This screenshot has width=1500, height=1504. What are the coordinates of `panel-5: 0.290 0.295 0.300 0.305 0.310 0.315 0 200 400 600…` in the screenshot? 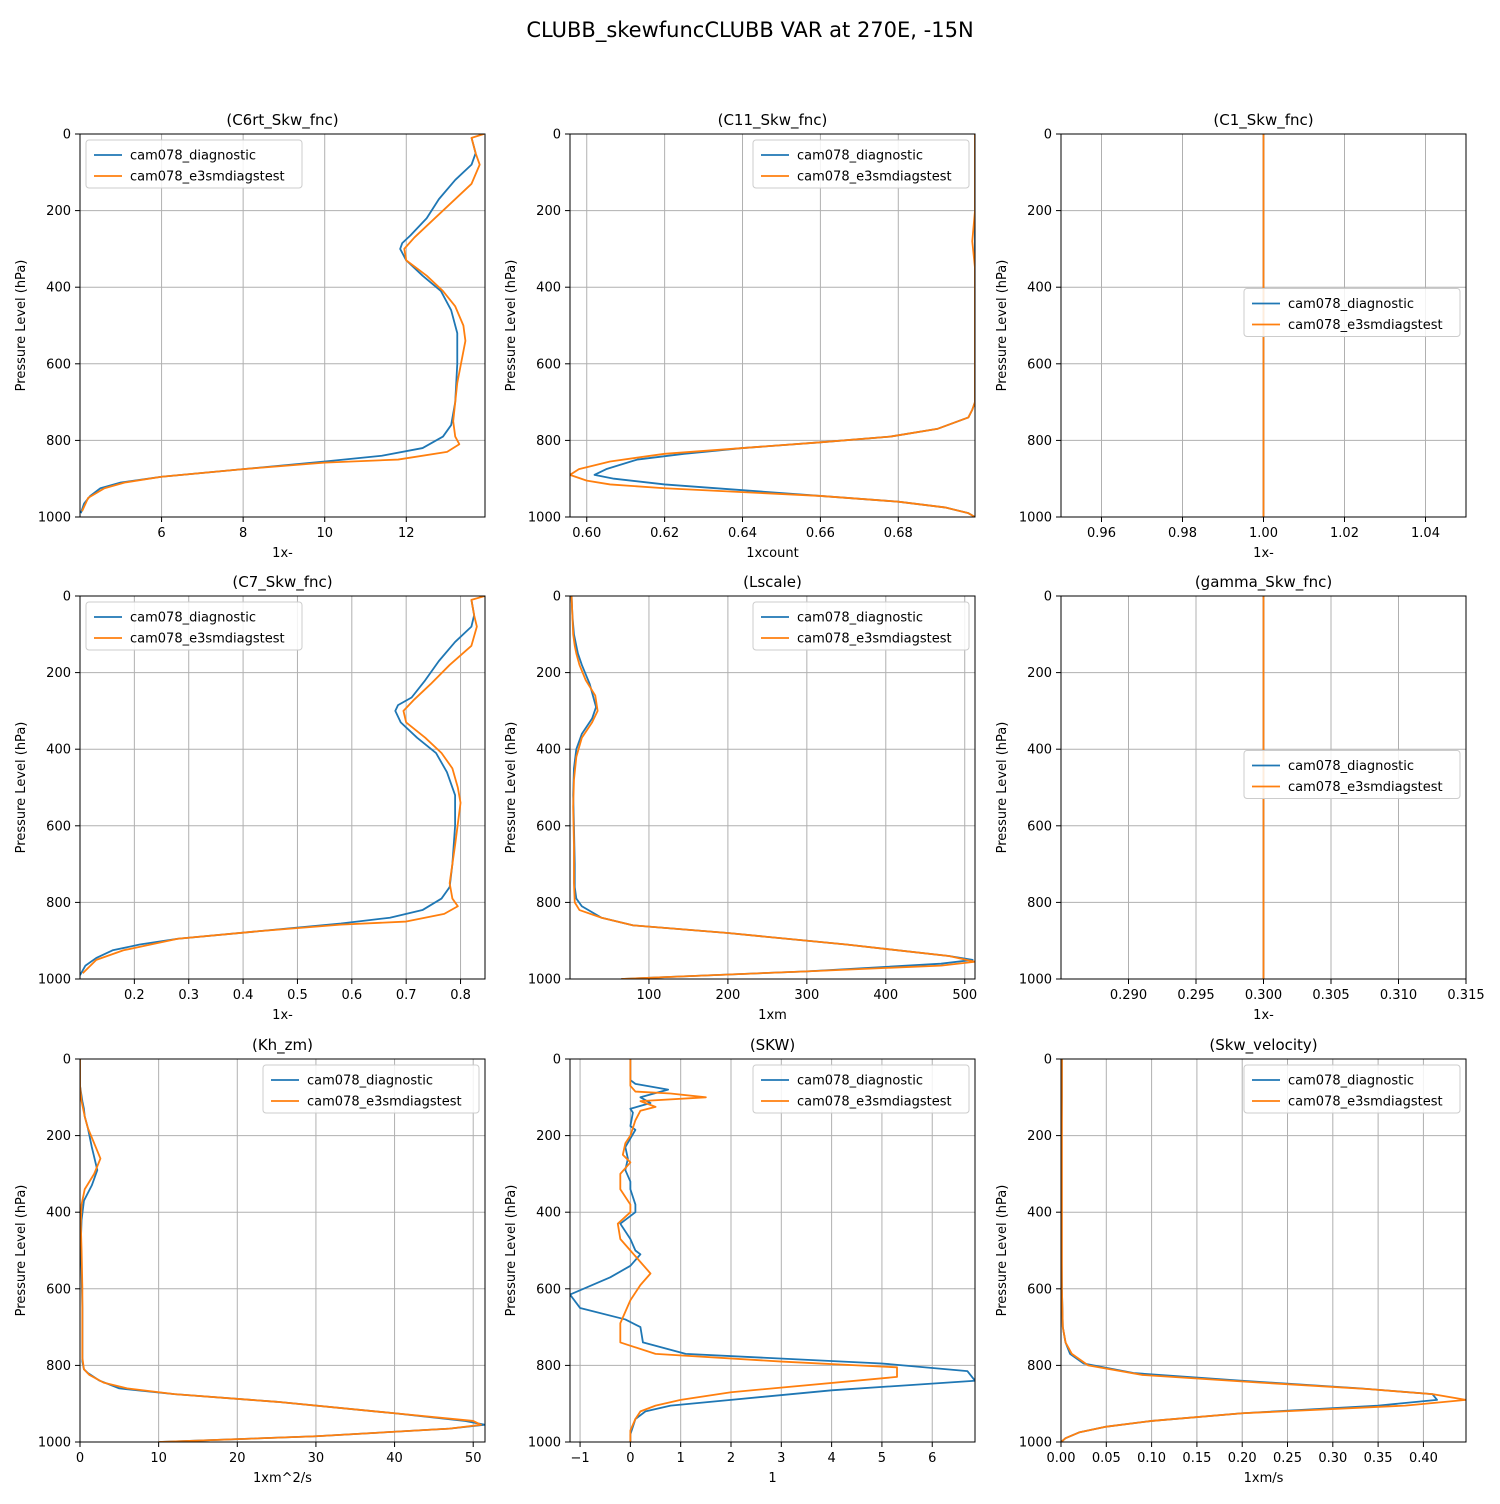 It's located at (1240, 798).